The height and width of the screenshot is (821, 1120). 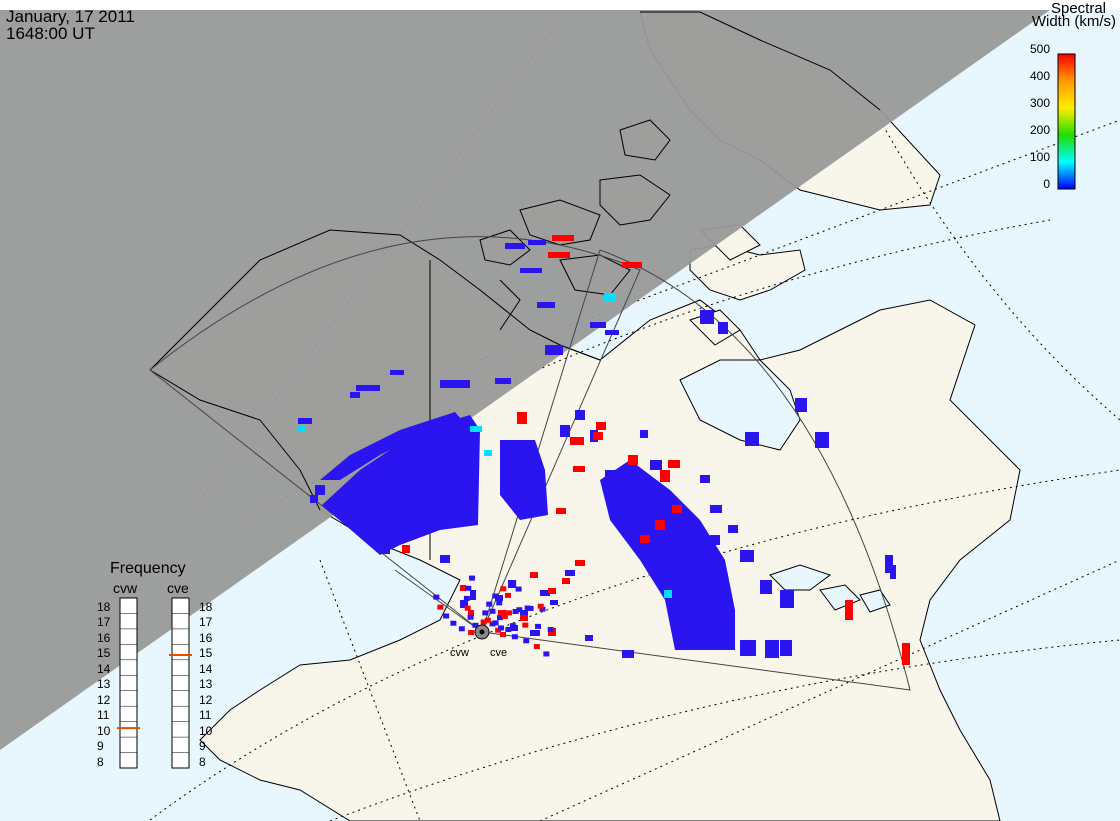 I want to click on frequency-tick-left: 10, so click(x=104, y=730).